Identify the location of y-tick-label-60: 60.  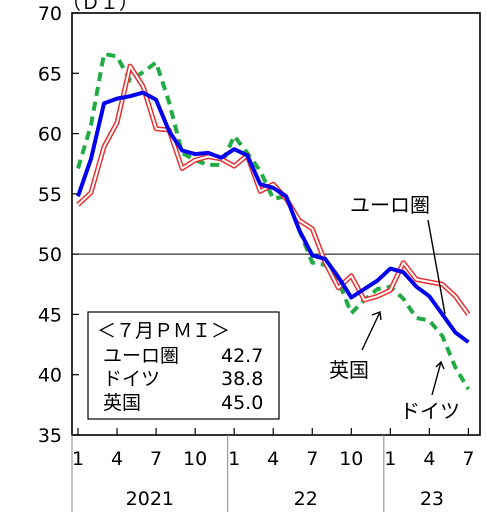
(50, 135).